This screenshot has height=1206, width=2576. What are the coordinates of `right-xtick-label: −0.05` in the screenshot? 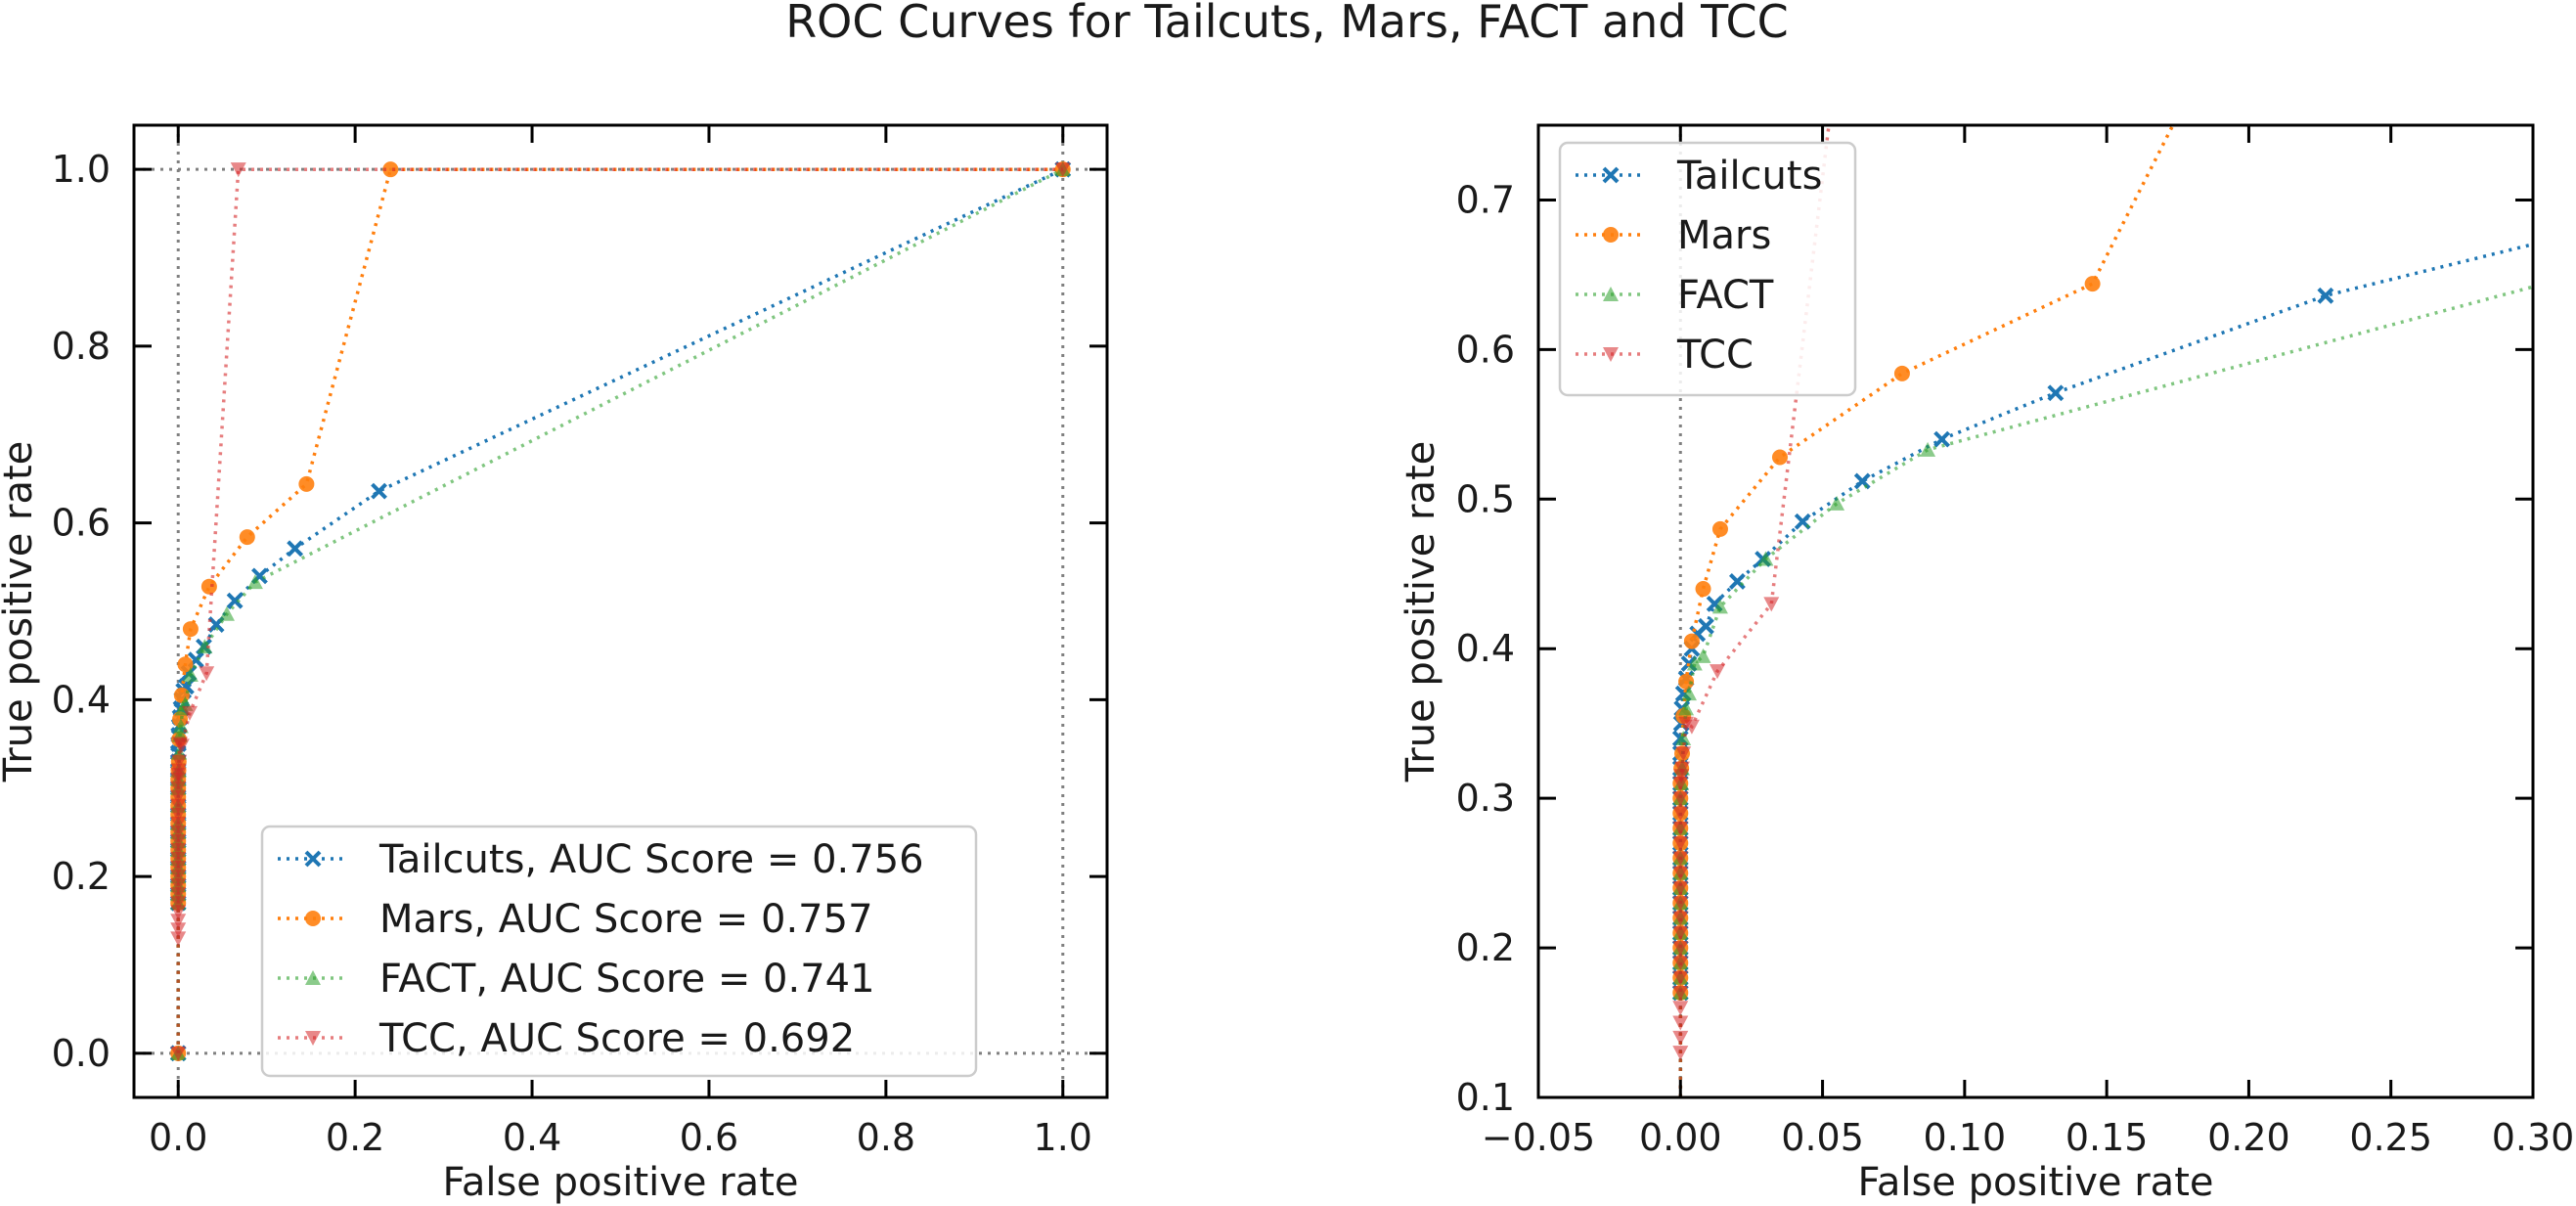 It's located at (1538, 1137).